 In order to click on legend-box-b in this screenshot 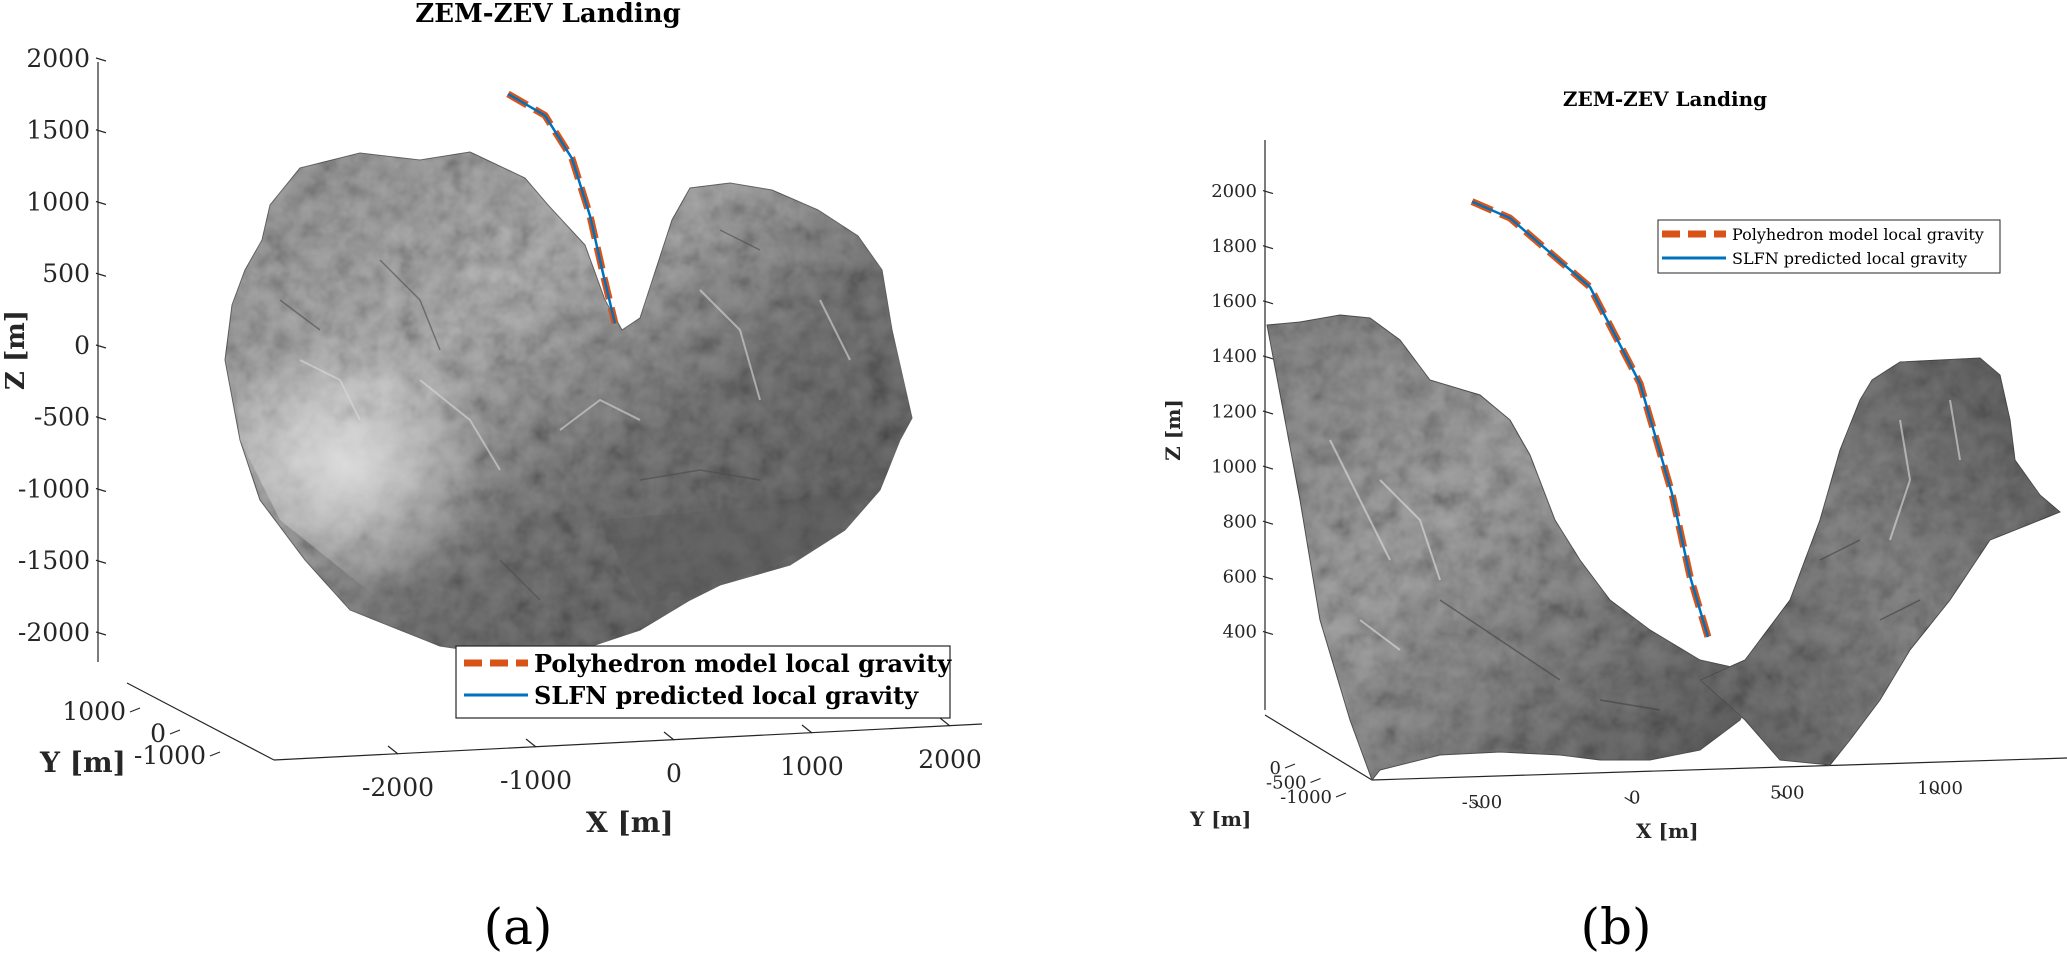, I will do `click(1829, 246)`.